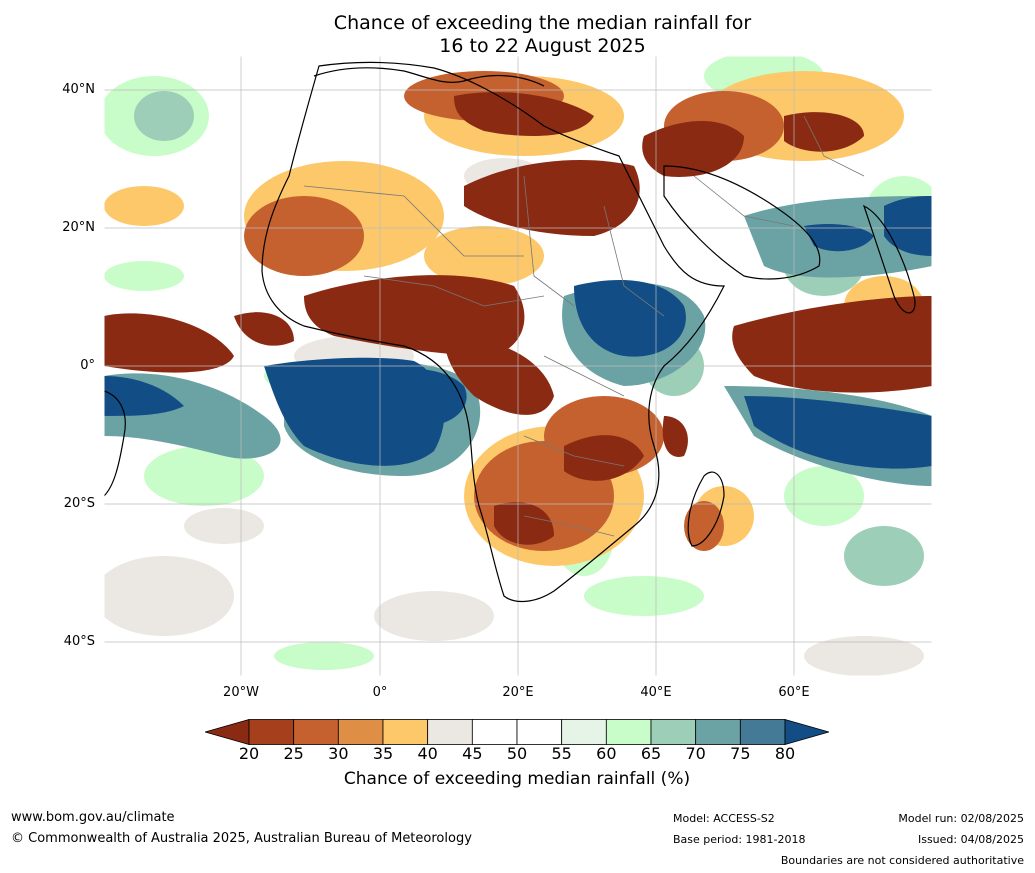 Image resolution: width=1035 pixels, height=873 pixels. I want to click on colorbar-tick-label: 35, so click(383, 753).